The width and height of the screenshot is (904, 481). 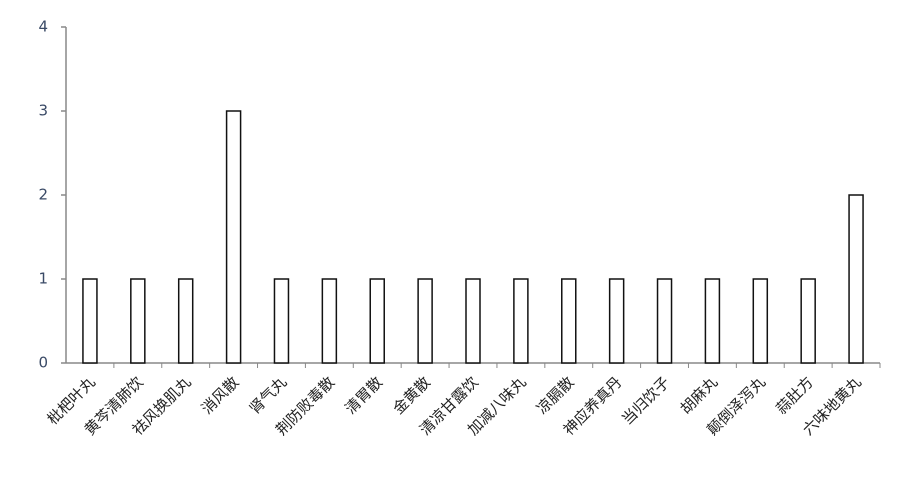 I want to click on y-tick-label: 0, so click(x=43, y=363).